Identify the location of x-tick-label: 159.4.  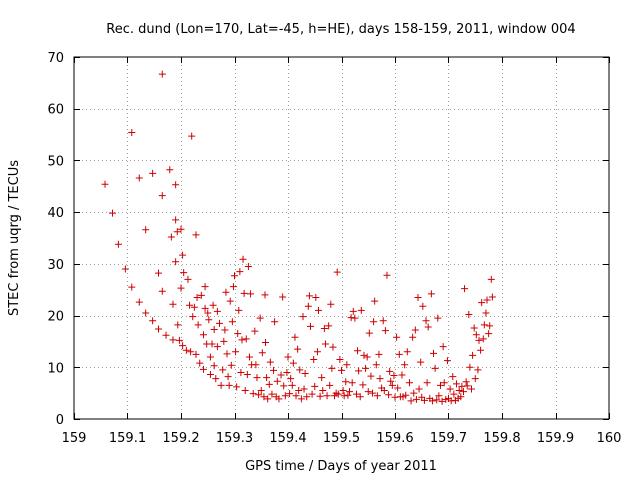
(287, 438).